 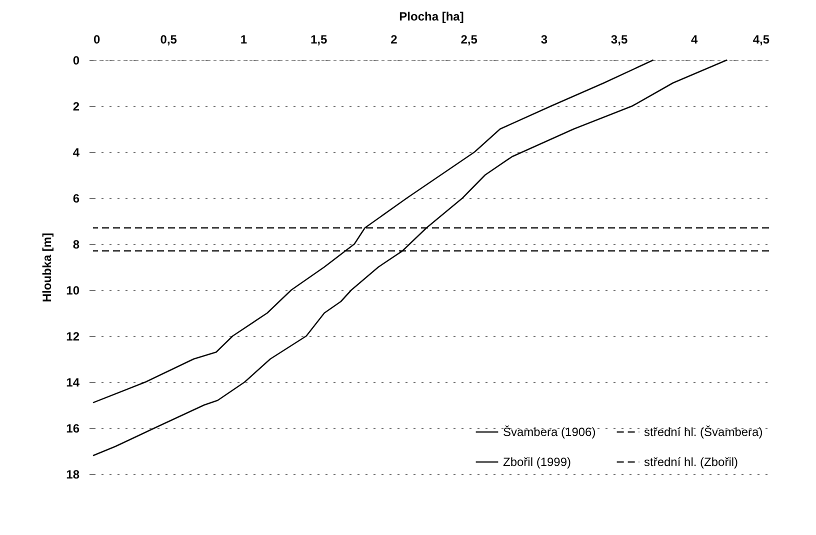 I want to click on y-tick-label: 18, so click(x=73, y=475).